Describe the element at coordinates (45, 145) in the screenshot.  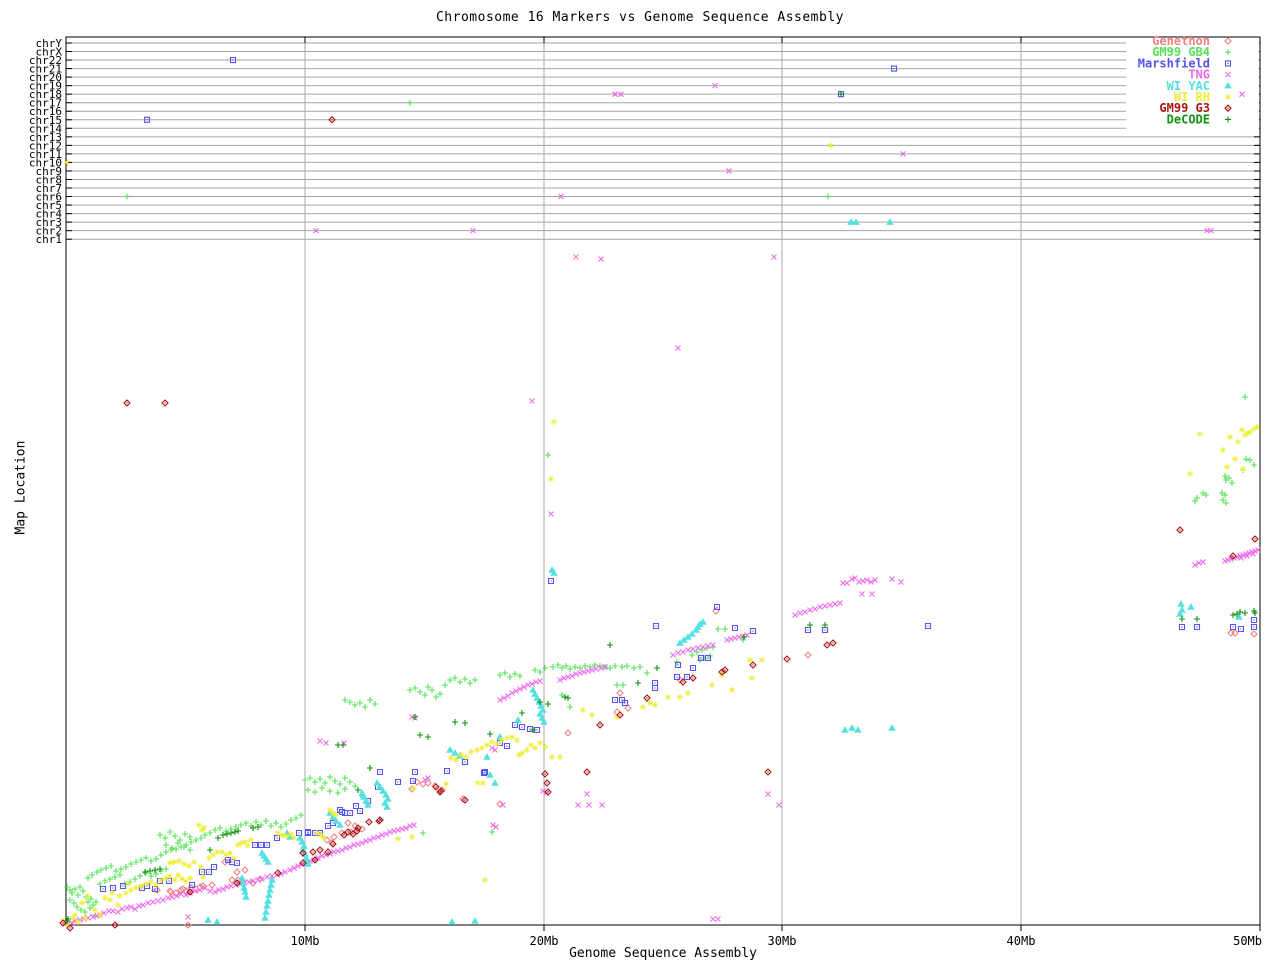
I see `chromosome-label: chr12` at that location.